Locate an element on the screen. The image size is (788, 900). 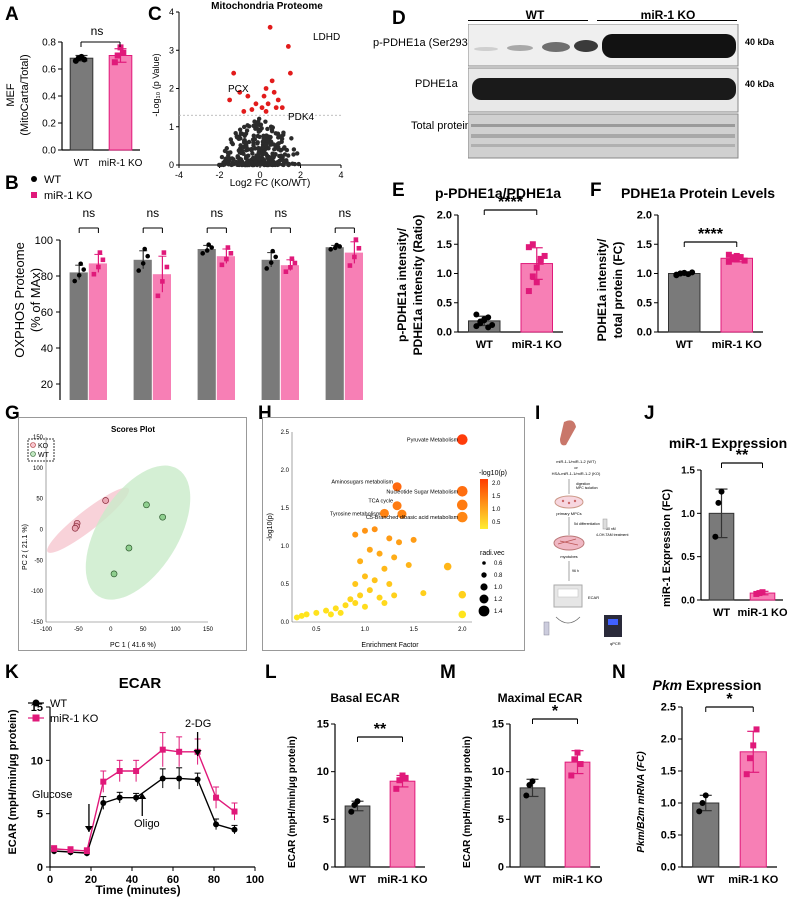
cell-dot is located at coordinates (563, 501).